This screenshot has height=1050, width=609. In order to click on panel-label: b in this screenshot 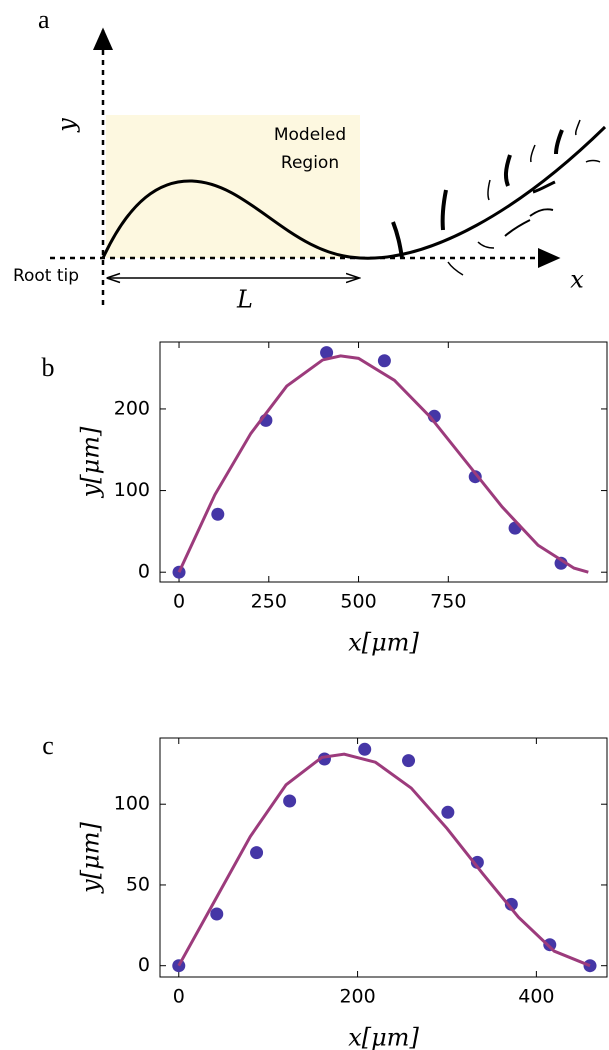, I will do `click(48, 367)`.